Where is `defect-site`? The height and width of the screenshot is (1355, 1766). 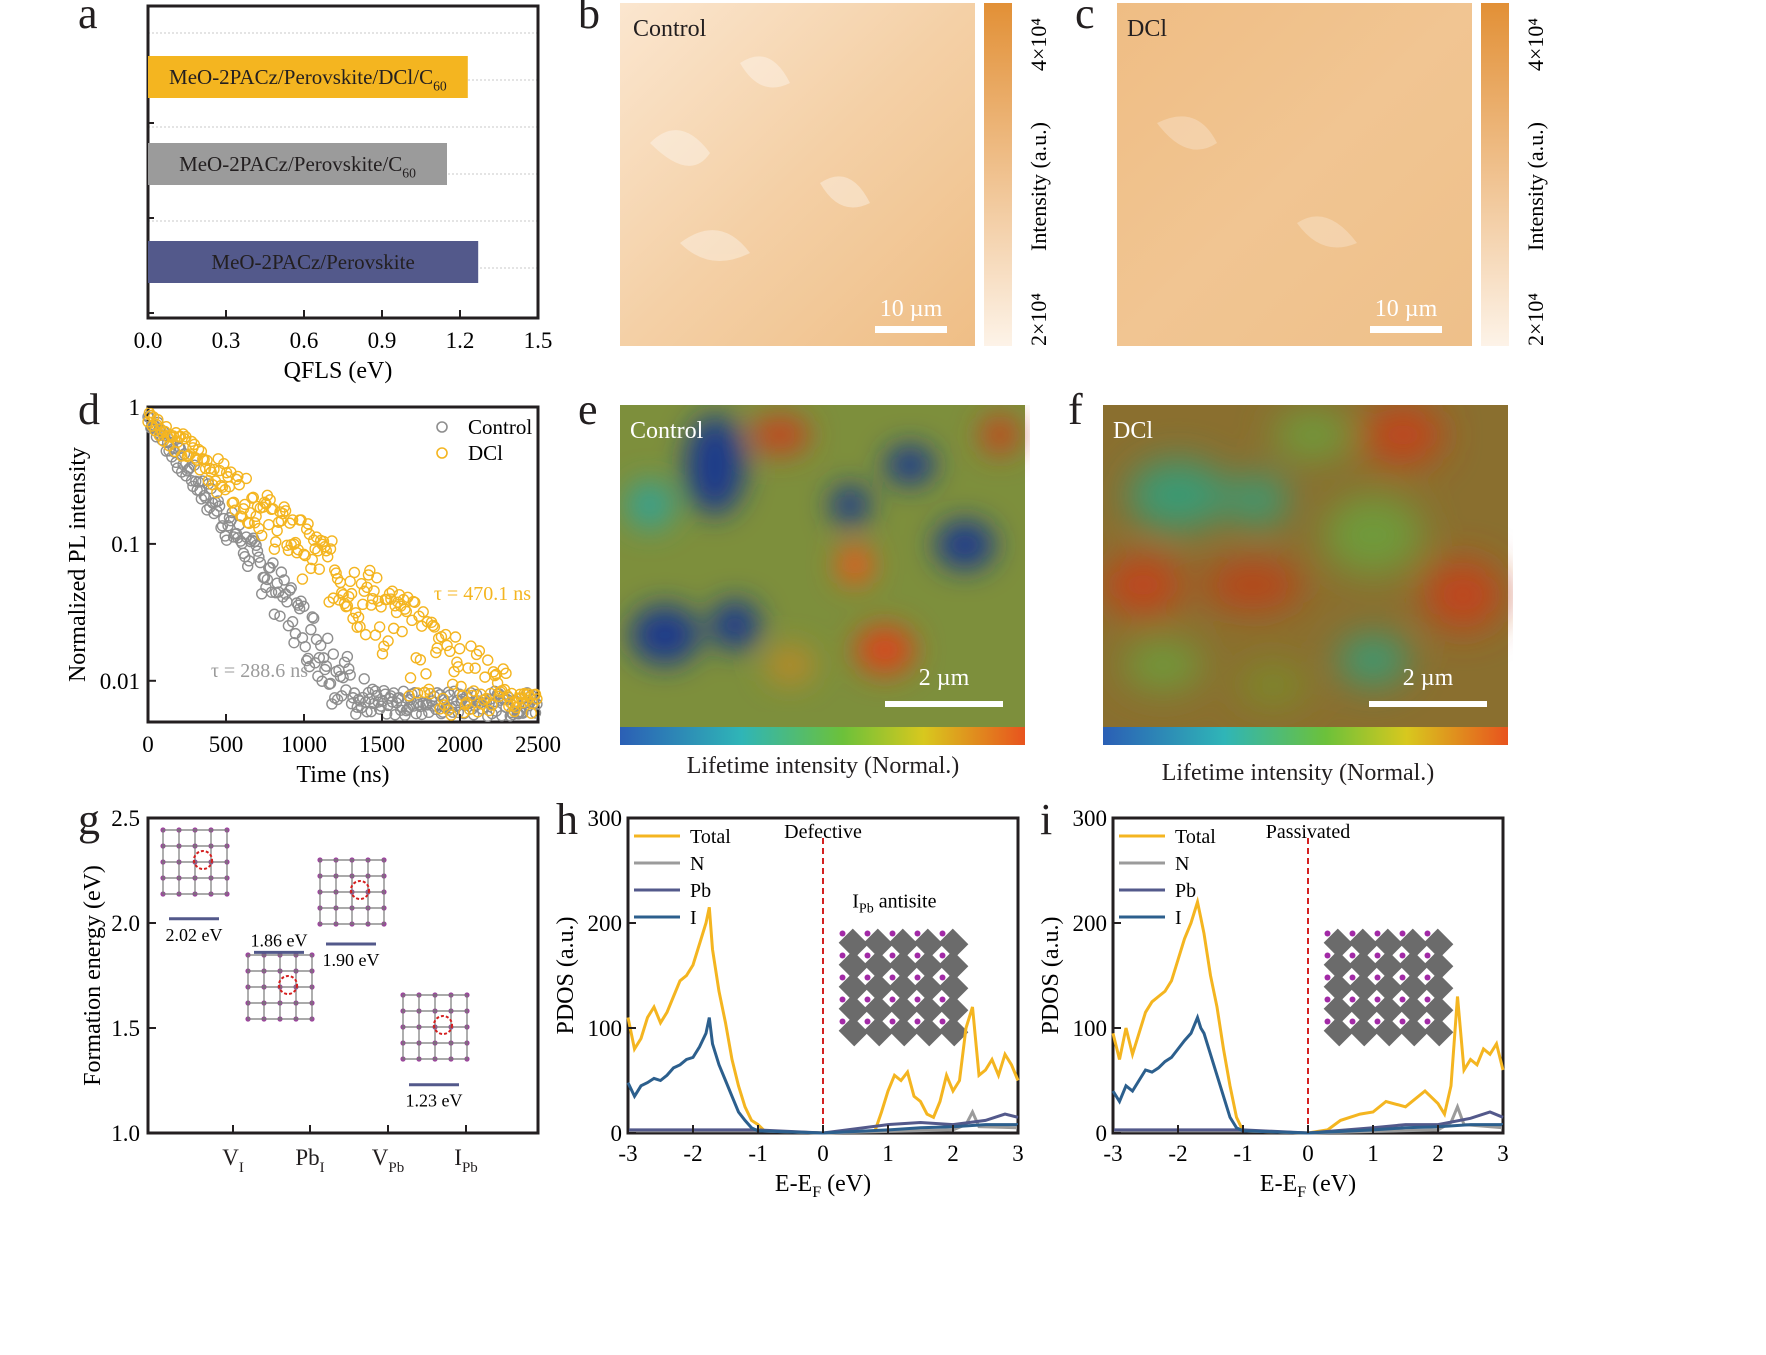 defect-site is located at coordinates (288, 985).